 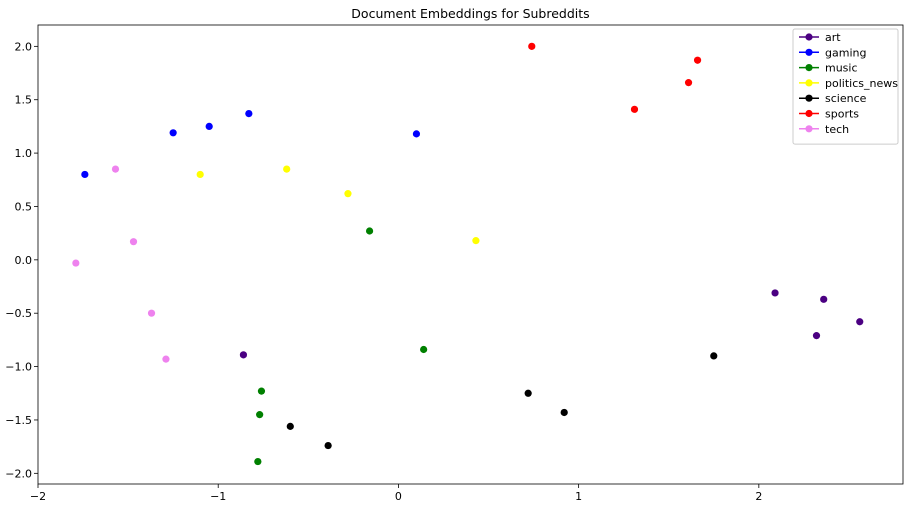 I want to click on x-tick-label: 0, so click(x=398, y=496).